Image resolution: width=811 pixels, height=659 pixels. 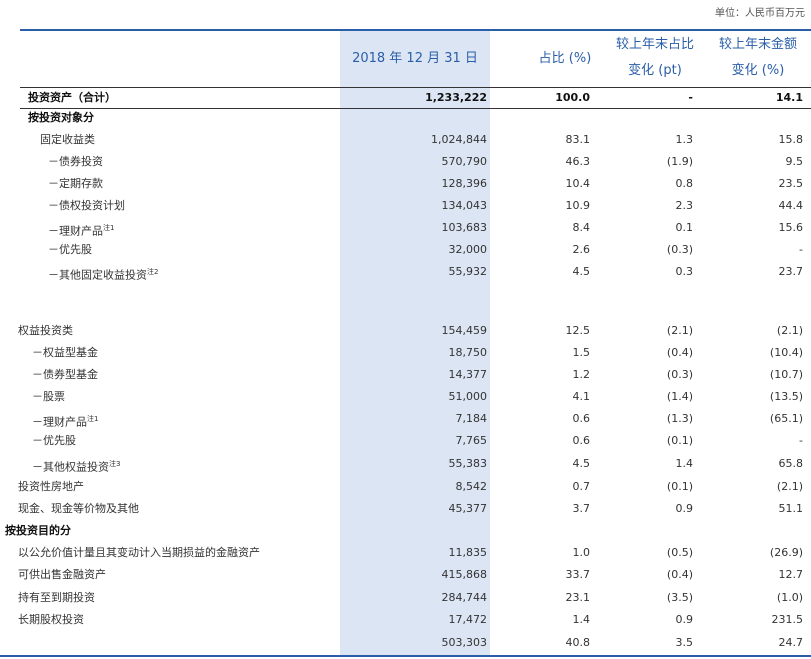 I want to click on row-cell: 2.3, so click(x=684, y=205).